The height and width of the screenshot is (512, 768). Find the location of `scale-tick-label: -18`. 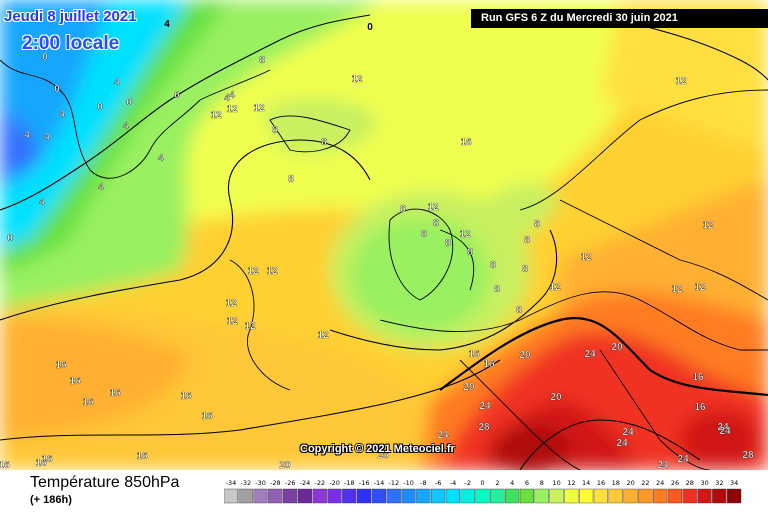

scale-tick-label: -18 is located at coordinates (349, 483).